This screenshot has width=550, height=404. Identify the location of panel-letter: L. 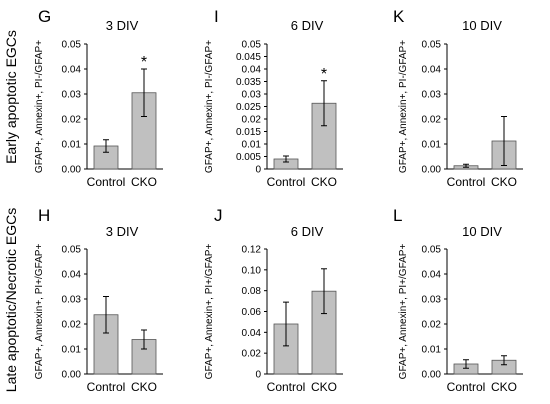
(397, 215).